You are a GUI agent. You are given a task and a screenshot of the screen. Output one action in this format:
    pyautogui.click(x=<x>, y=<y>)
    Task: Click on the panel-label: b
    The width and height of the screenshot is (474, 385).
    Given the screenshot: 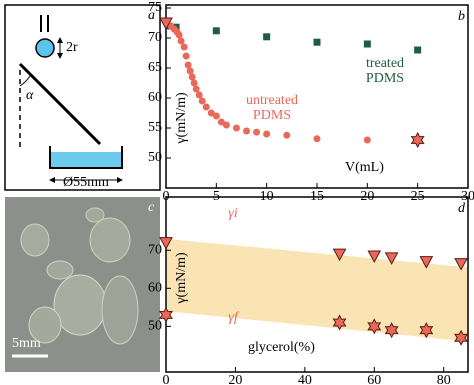 What is the action you would take?
    pyautogui.click(x=461, y=16)
    